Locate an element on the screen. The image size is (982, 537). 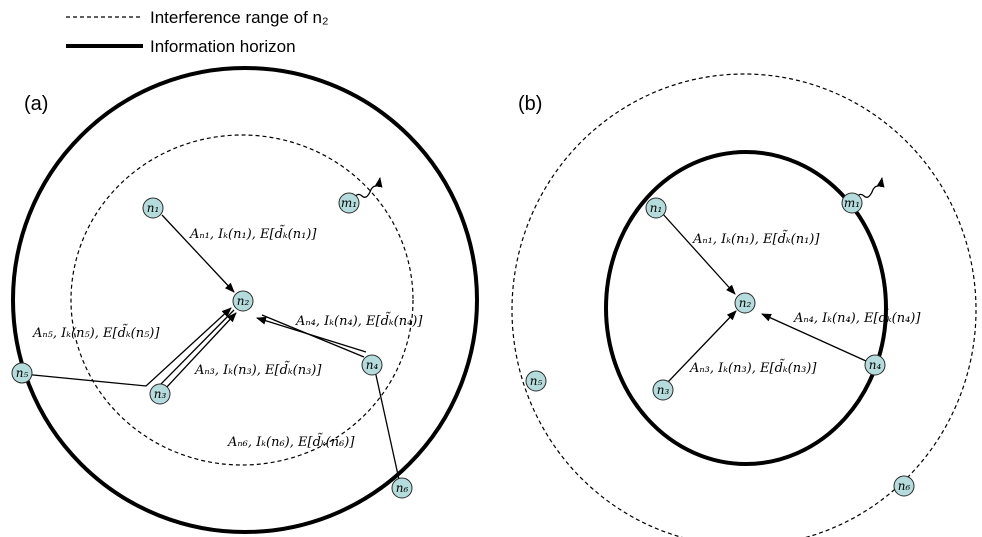
panel-b-node-n1: n₁ is located at coordinates (656, 208).